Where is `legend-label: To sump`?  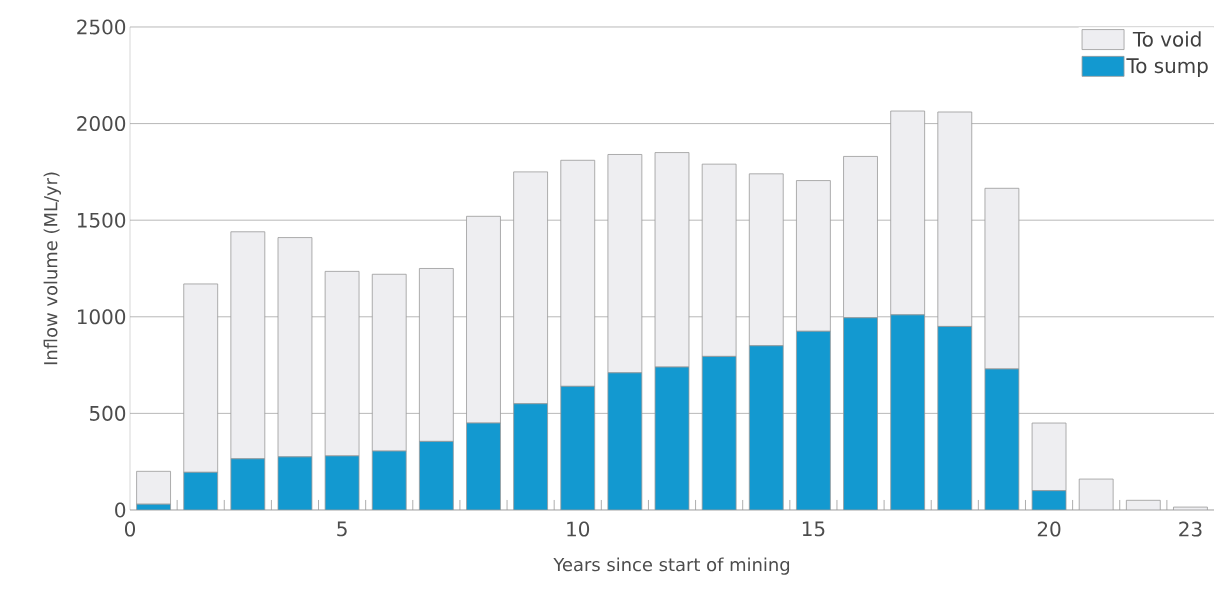 legend-label: To sump is located at coordinates (1167, 68).